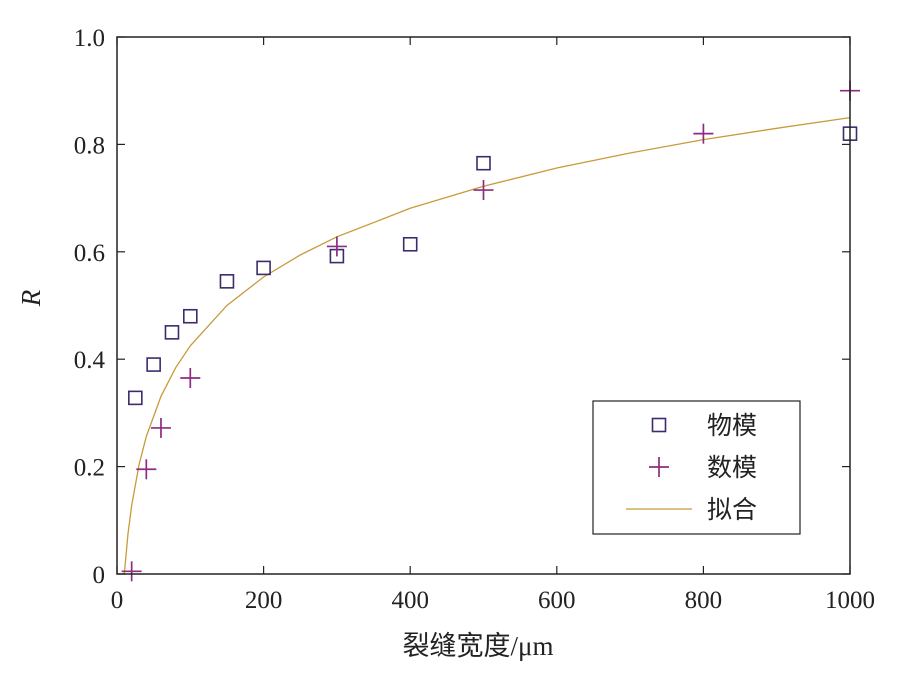 The height and width of the screenshot is (678, 912). What do you see at coordinates (89, 145) in the screenshot?
I see `y-tick-label: 0.8` at bounding box center [89, 145].